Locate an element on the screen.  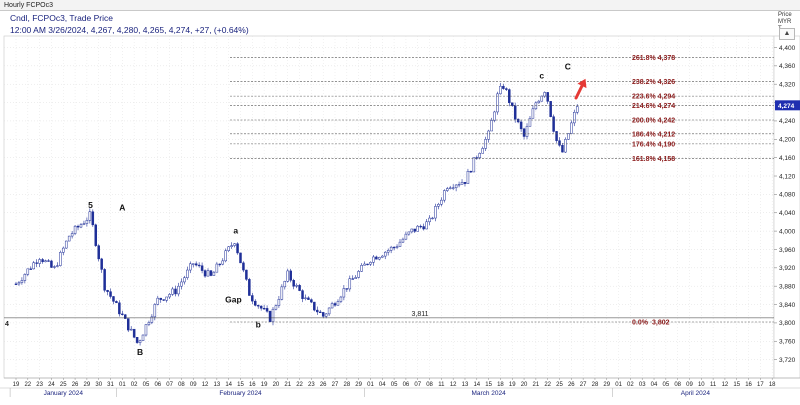
y-tick-label: 3,920 is located at coordinates (787, 268).